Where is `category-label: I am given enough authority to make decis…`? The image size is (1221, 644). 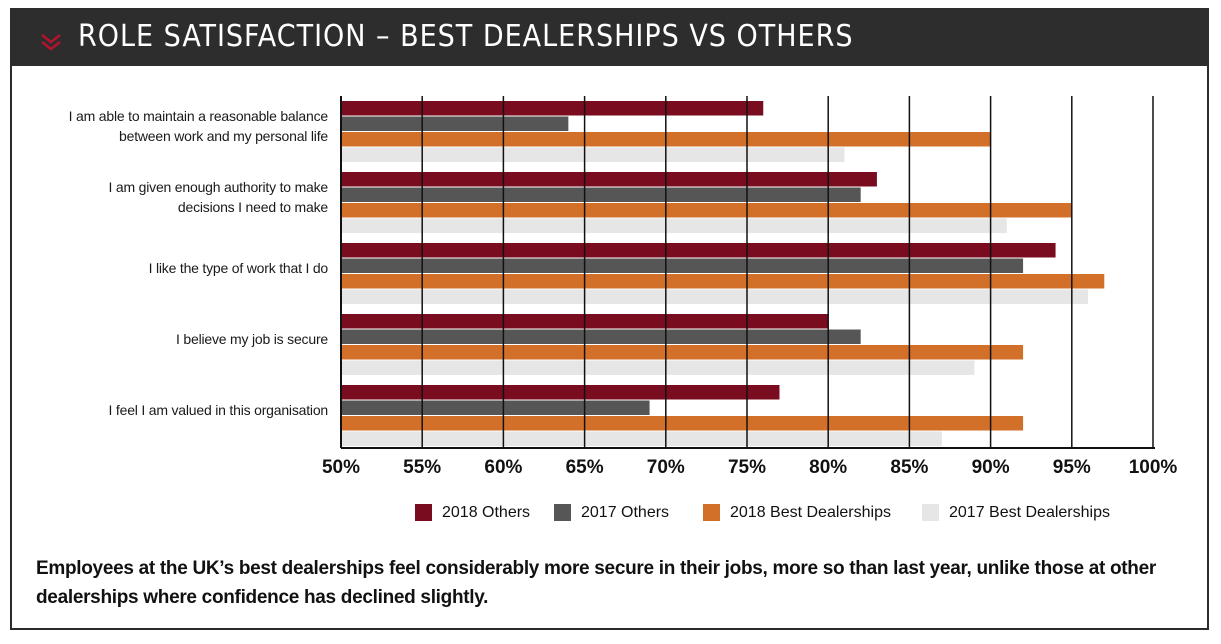
category-label: I am given enough authority to make decis… is located at coordinates (164, 197).